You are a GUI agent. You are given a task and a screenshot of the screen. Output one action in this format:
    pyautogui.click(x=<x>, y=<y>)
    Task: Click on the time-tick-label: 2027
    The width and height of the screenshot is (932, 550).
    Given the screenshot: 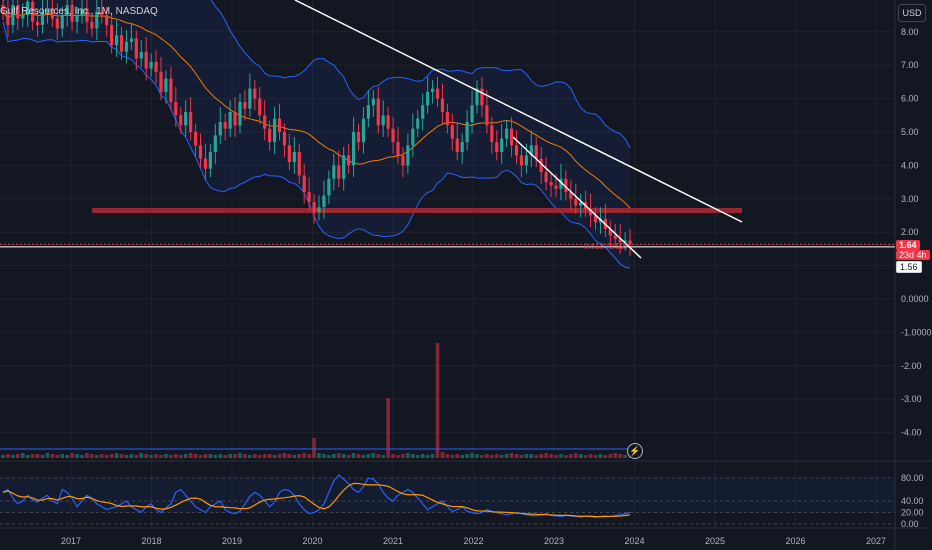 What is the action you would take?
    pyautogui.click(x=876, y=541)
    